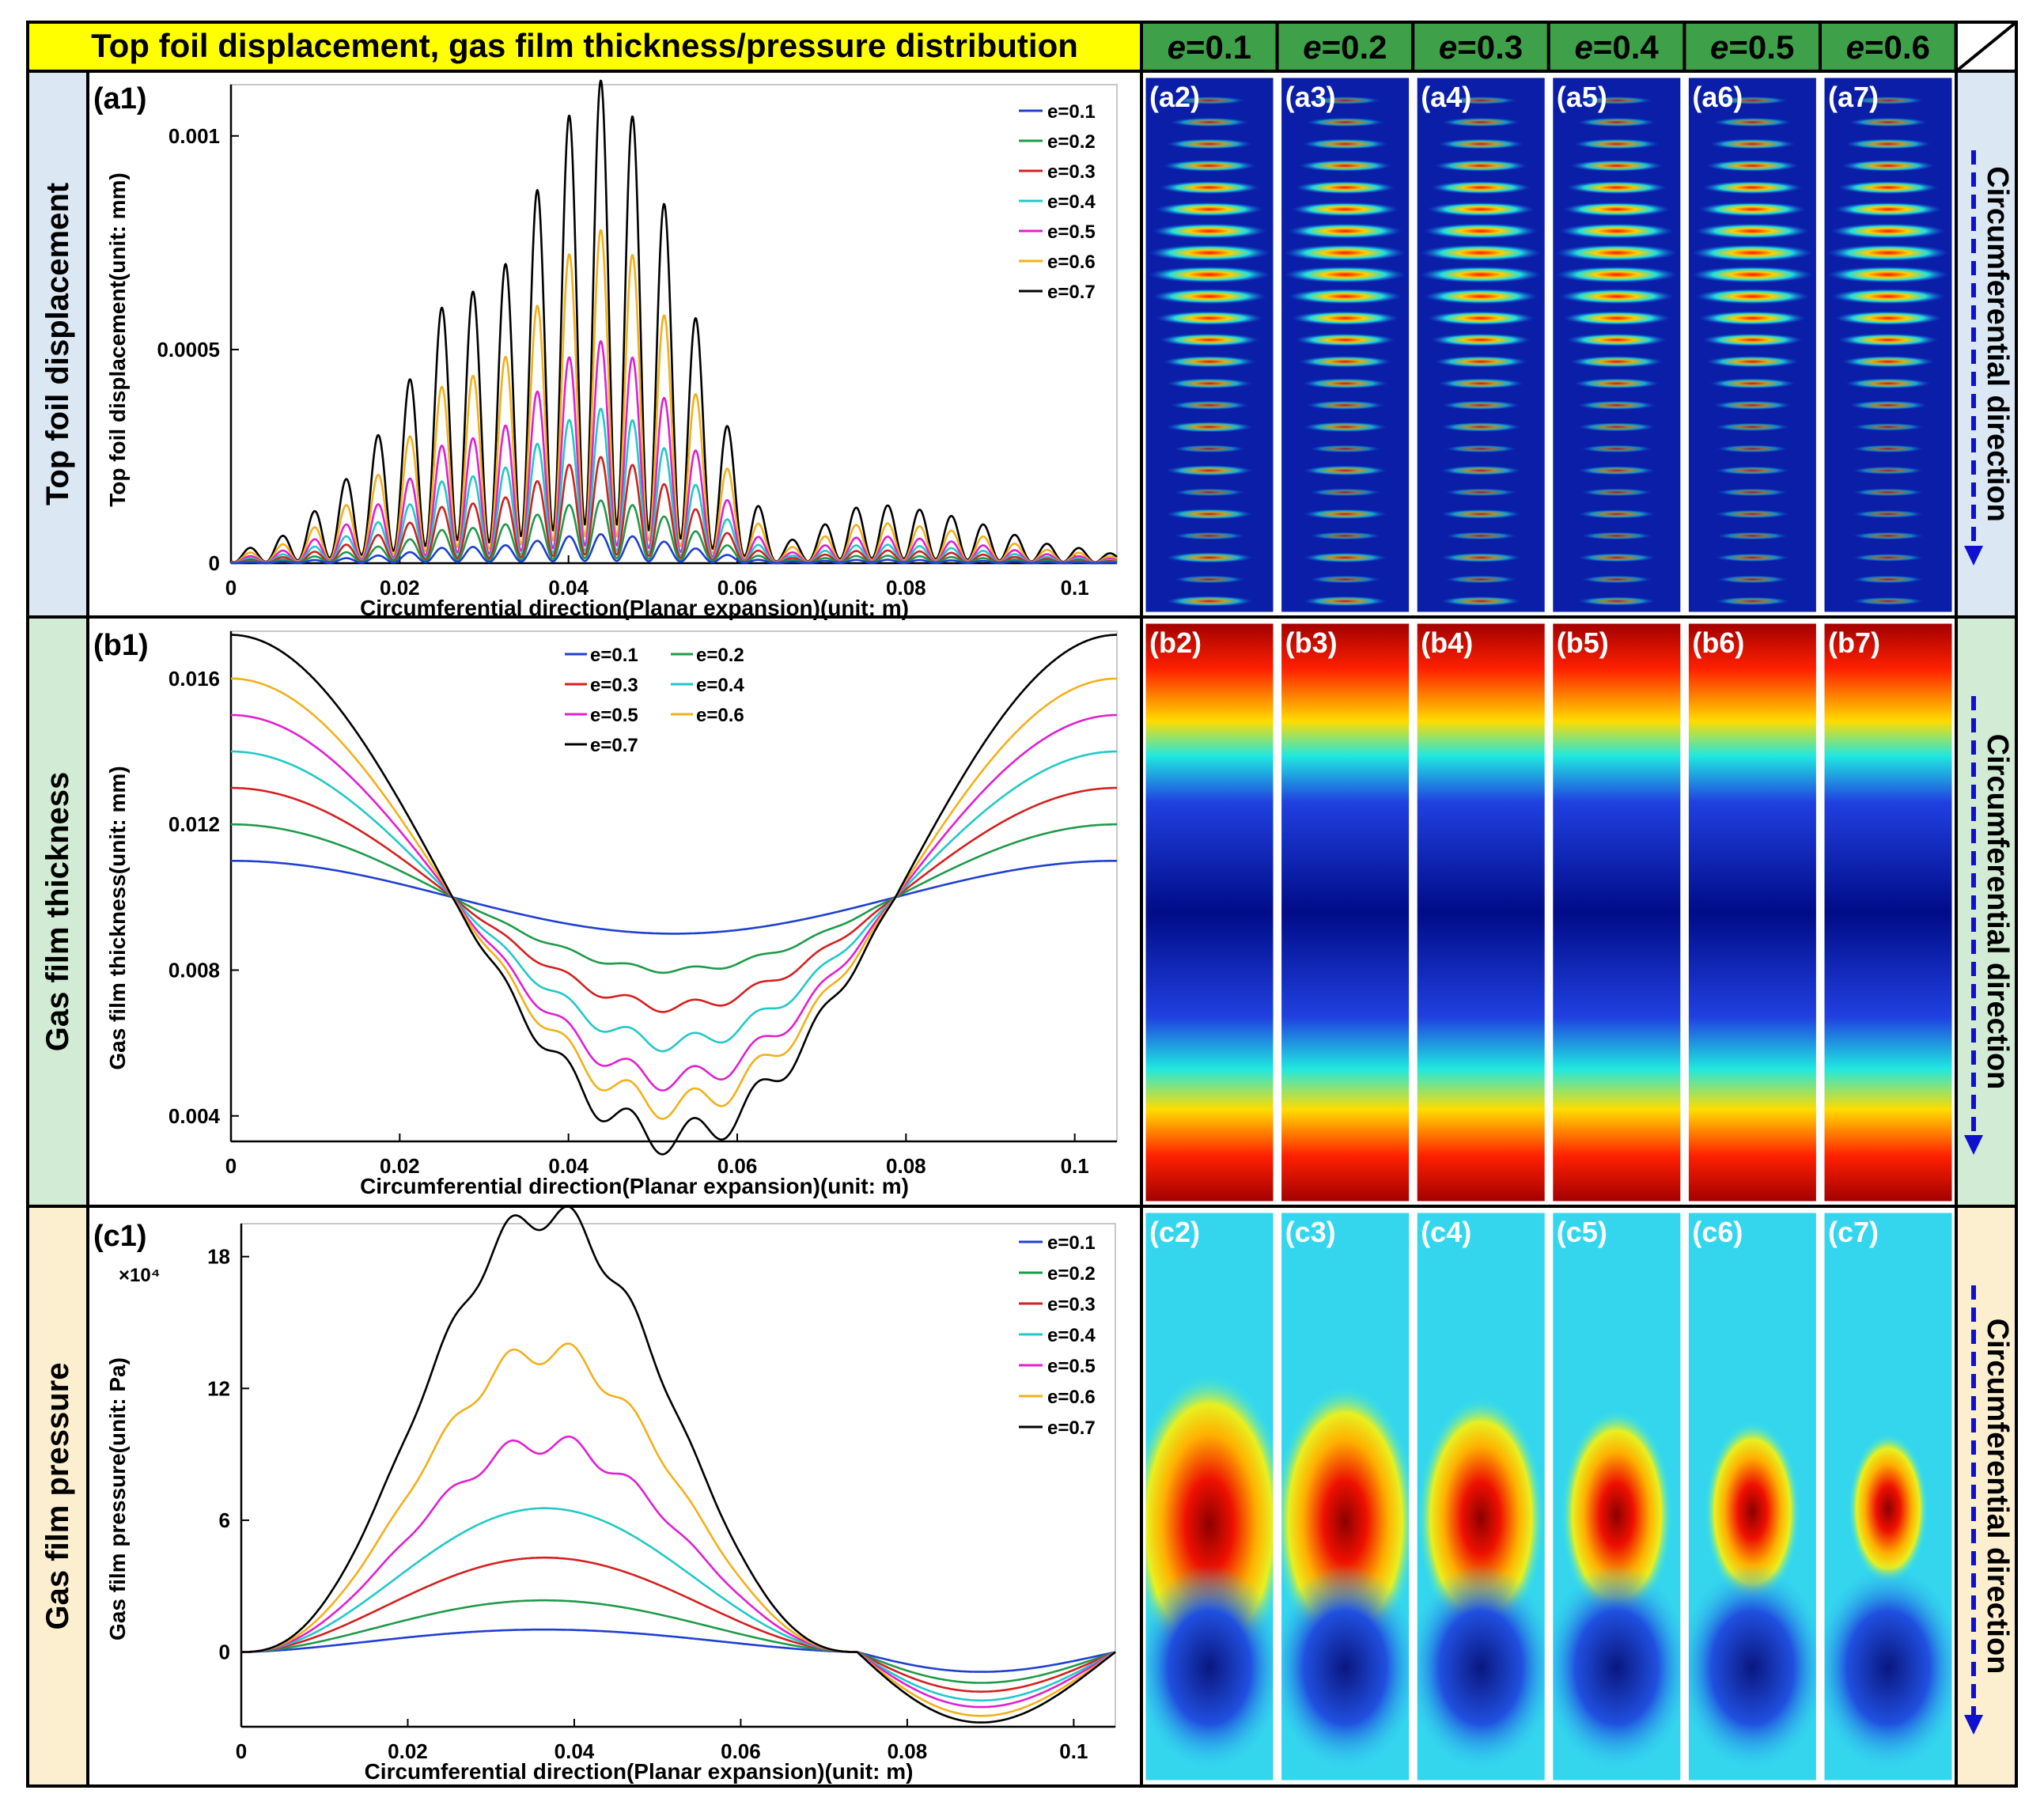 This screenshot has height=1809, width=2044. I want to click on y-axis-label: Gas film thickness(unit: mm), so click(118, 917).